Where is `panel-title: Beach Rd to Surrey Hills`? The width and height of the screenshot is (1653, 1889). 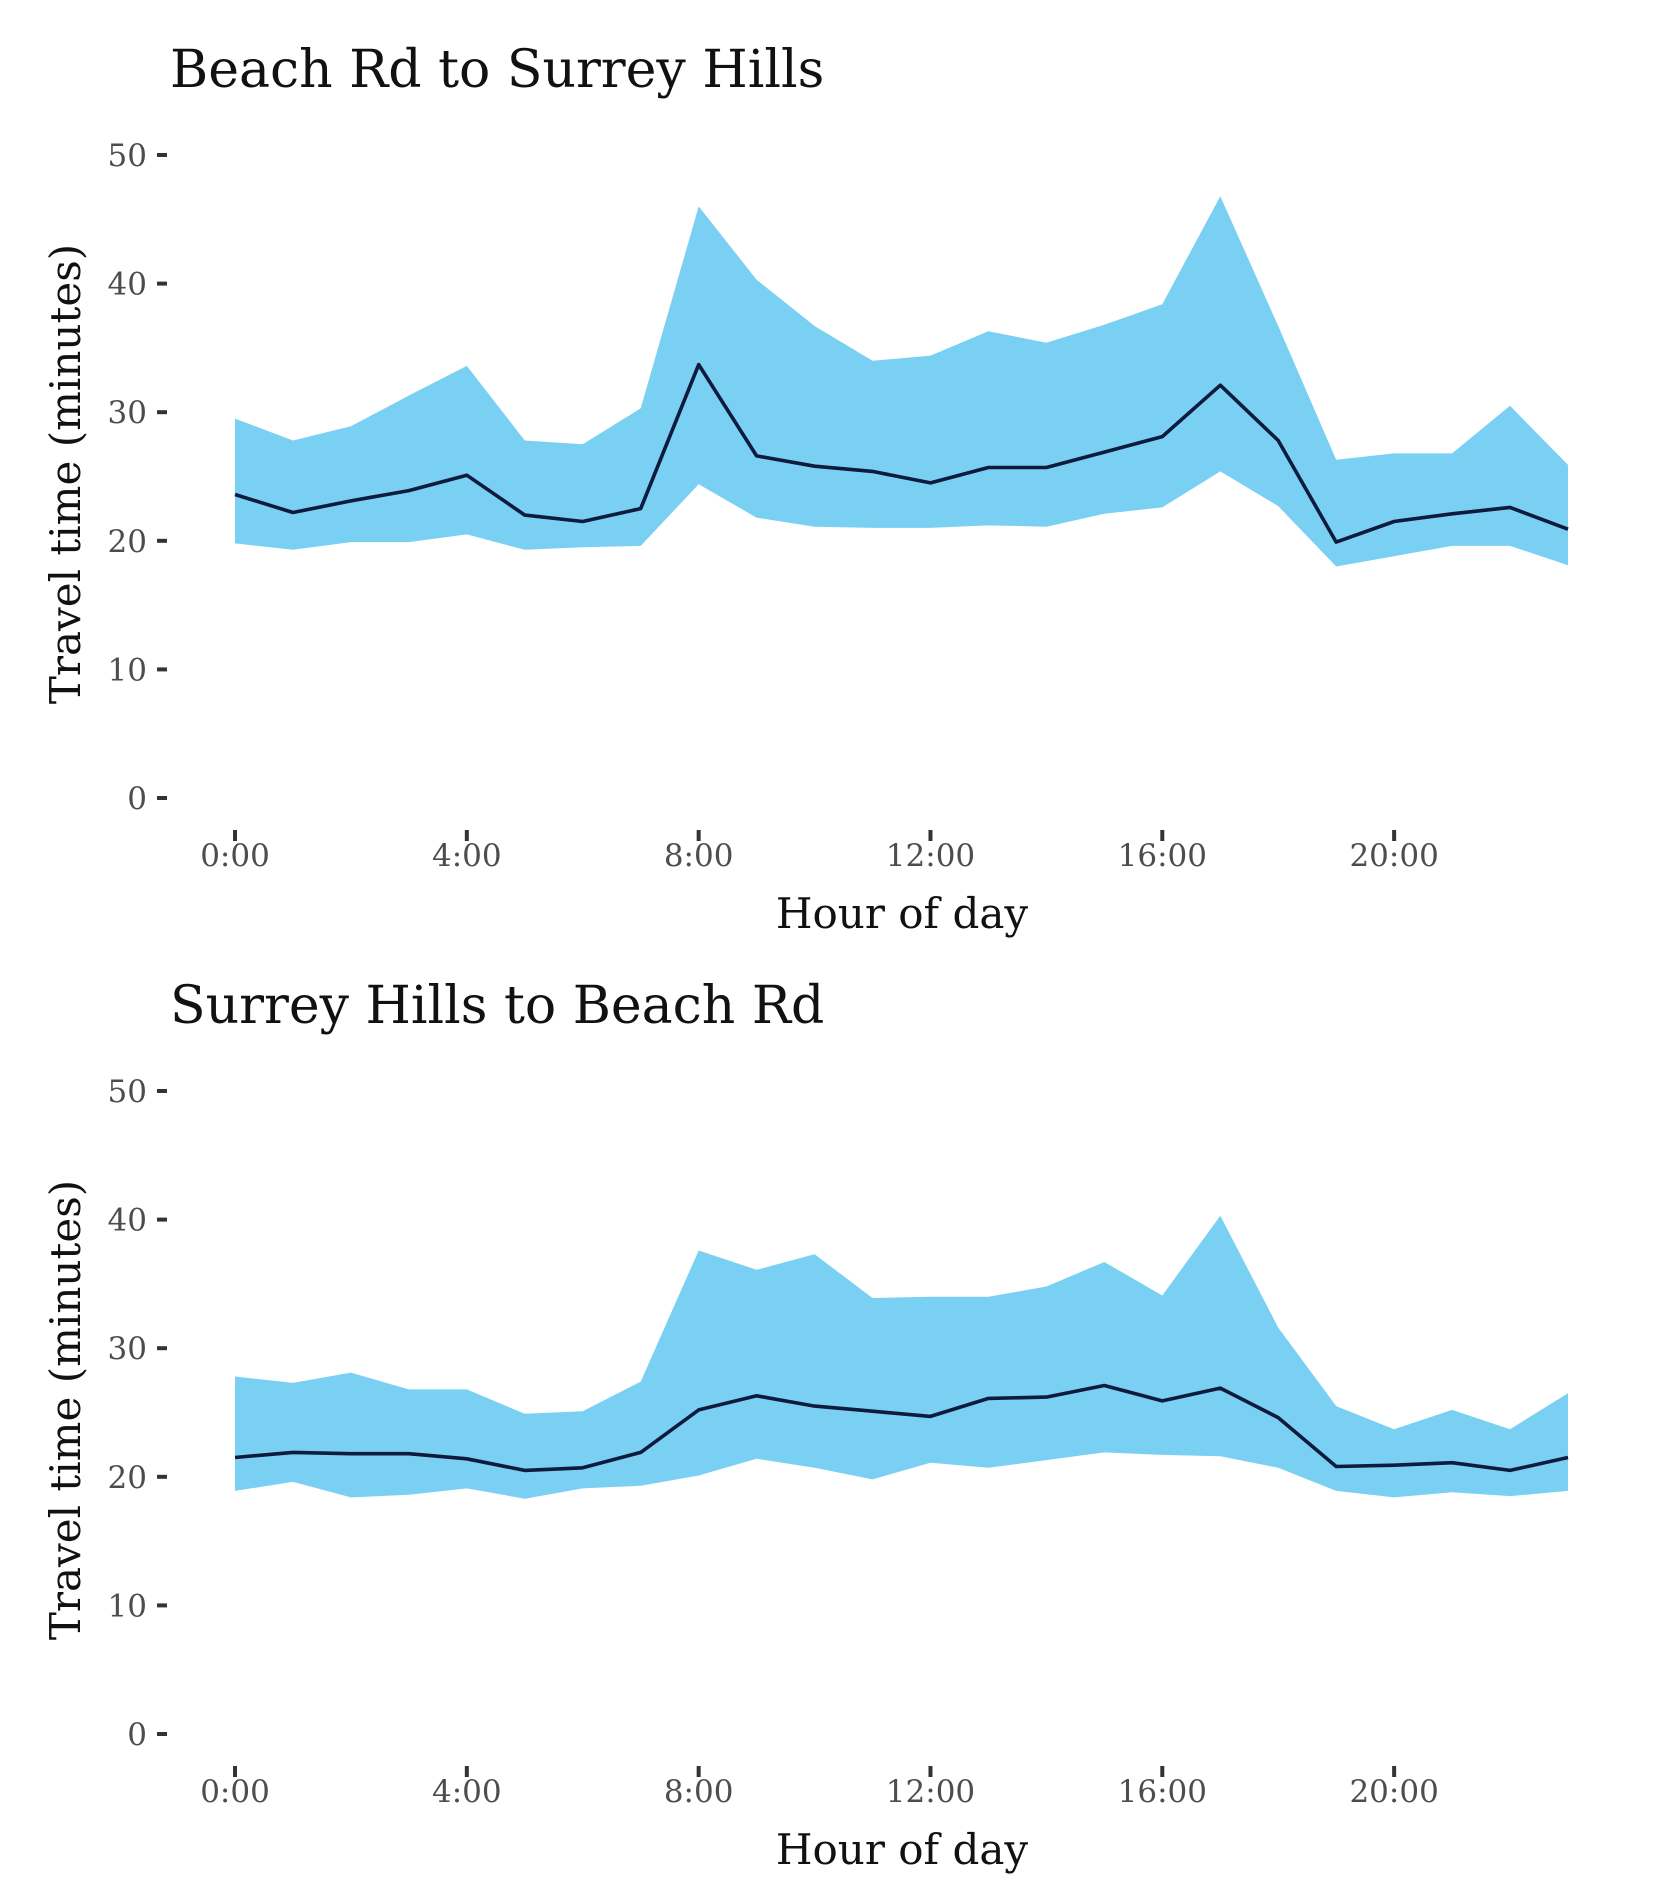 panel-title: Beach Rd to Surrey Hills is located at coordinates (497, 70).